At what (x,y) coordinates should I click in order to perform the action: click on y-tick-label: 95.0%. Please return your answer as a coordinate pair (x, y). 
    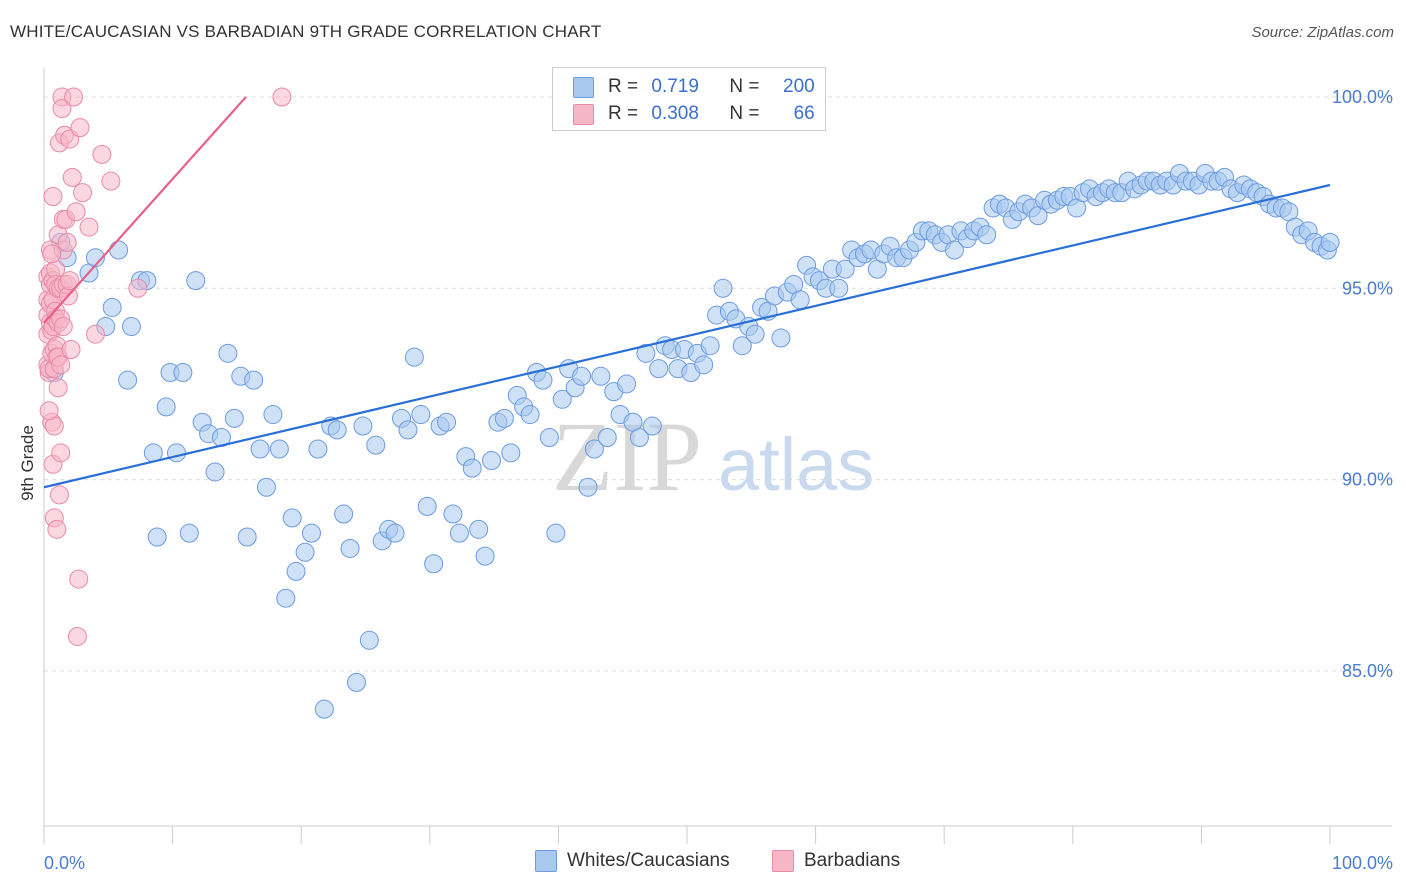
    Looking at the image, I should click on (1367, 288).